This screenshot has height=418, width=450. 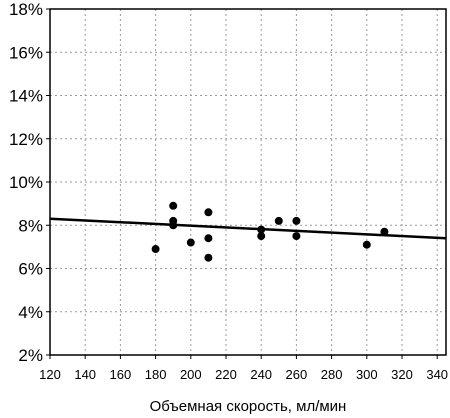 I want to click on trendline-group, so click(x=248, y=228).